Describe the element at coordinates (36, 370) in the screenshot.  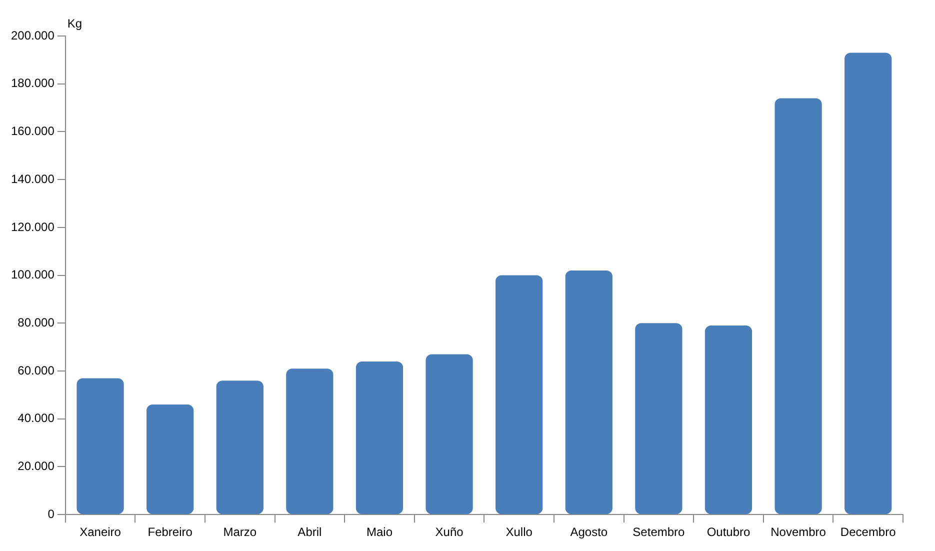
I see `y-tick-label: 60.000` at that location.